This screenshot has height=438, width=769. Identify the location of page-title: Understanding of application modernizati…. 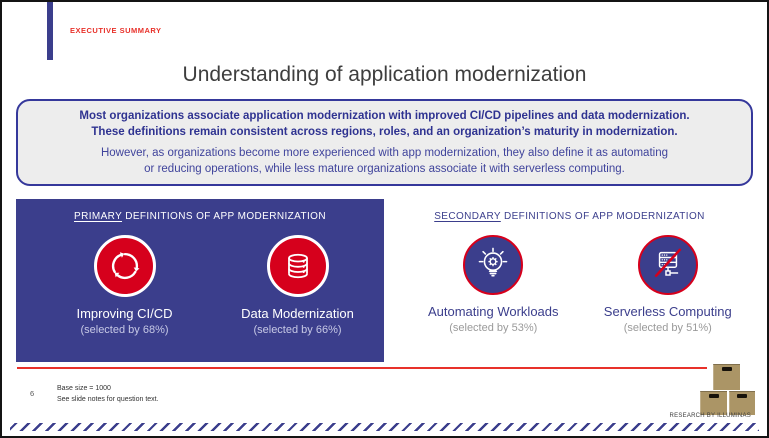
(384, 74).